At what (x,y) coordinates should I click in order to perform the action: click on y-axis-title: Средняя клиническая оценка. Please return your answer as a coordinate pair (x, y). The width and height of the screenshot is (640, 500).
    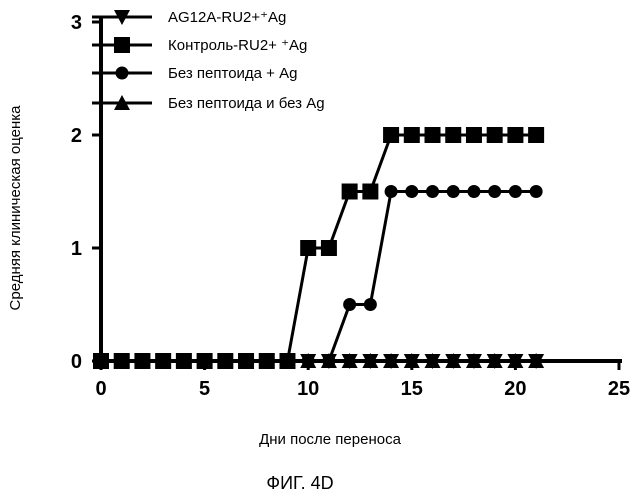
    Looking at the image, I should click on (15, 208).